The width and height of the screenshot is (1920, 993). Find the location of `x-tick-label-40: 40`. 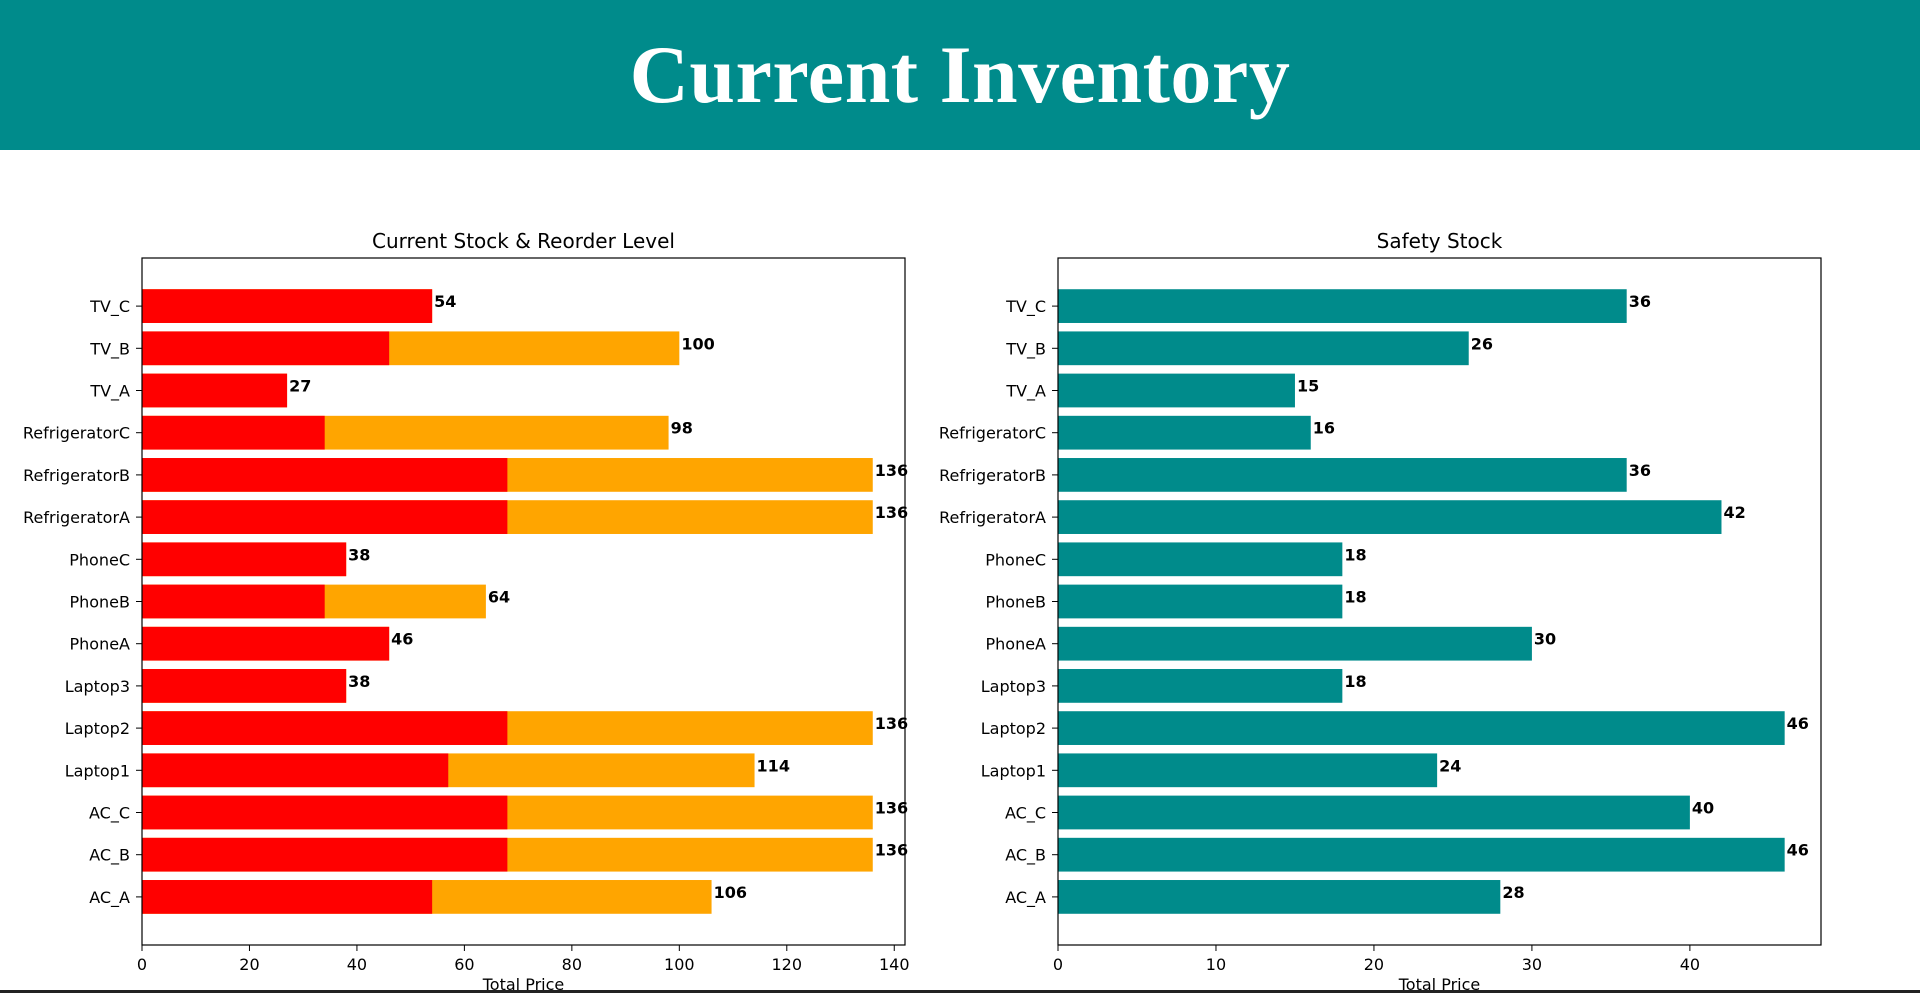

x-tick-label-40: 40 is located at coordinates (1690, 964).